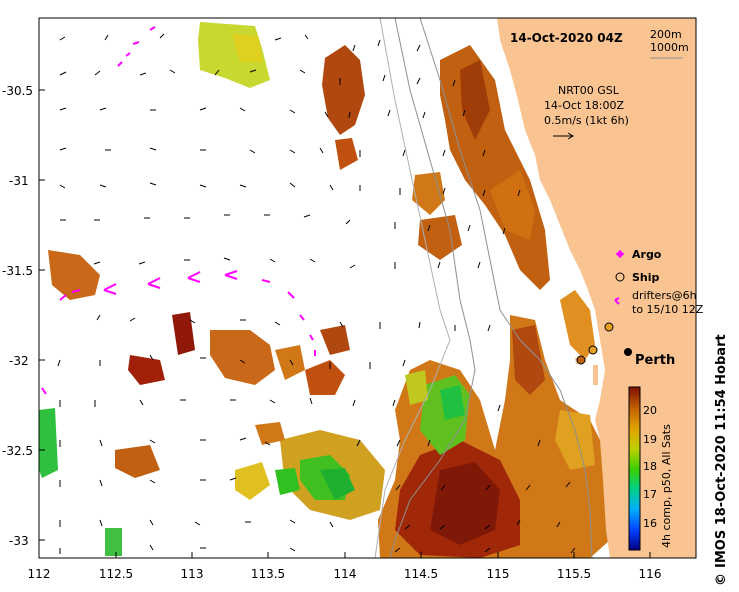 The height and width of the screenshot is (592, 739). I want to click on lon-tick-label-115-5: 115.5, so click(574, 574).